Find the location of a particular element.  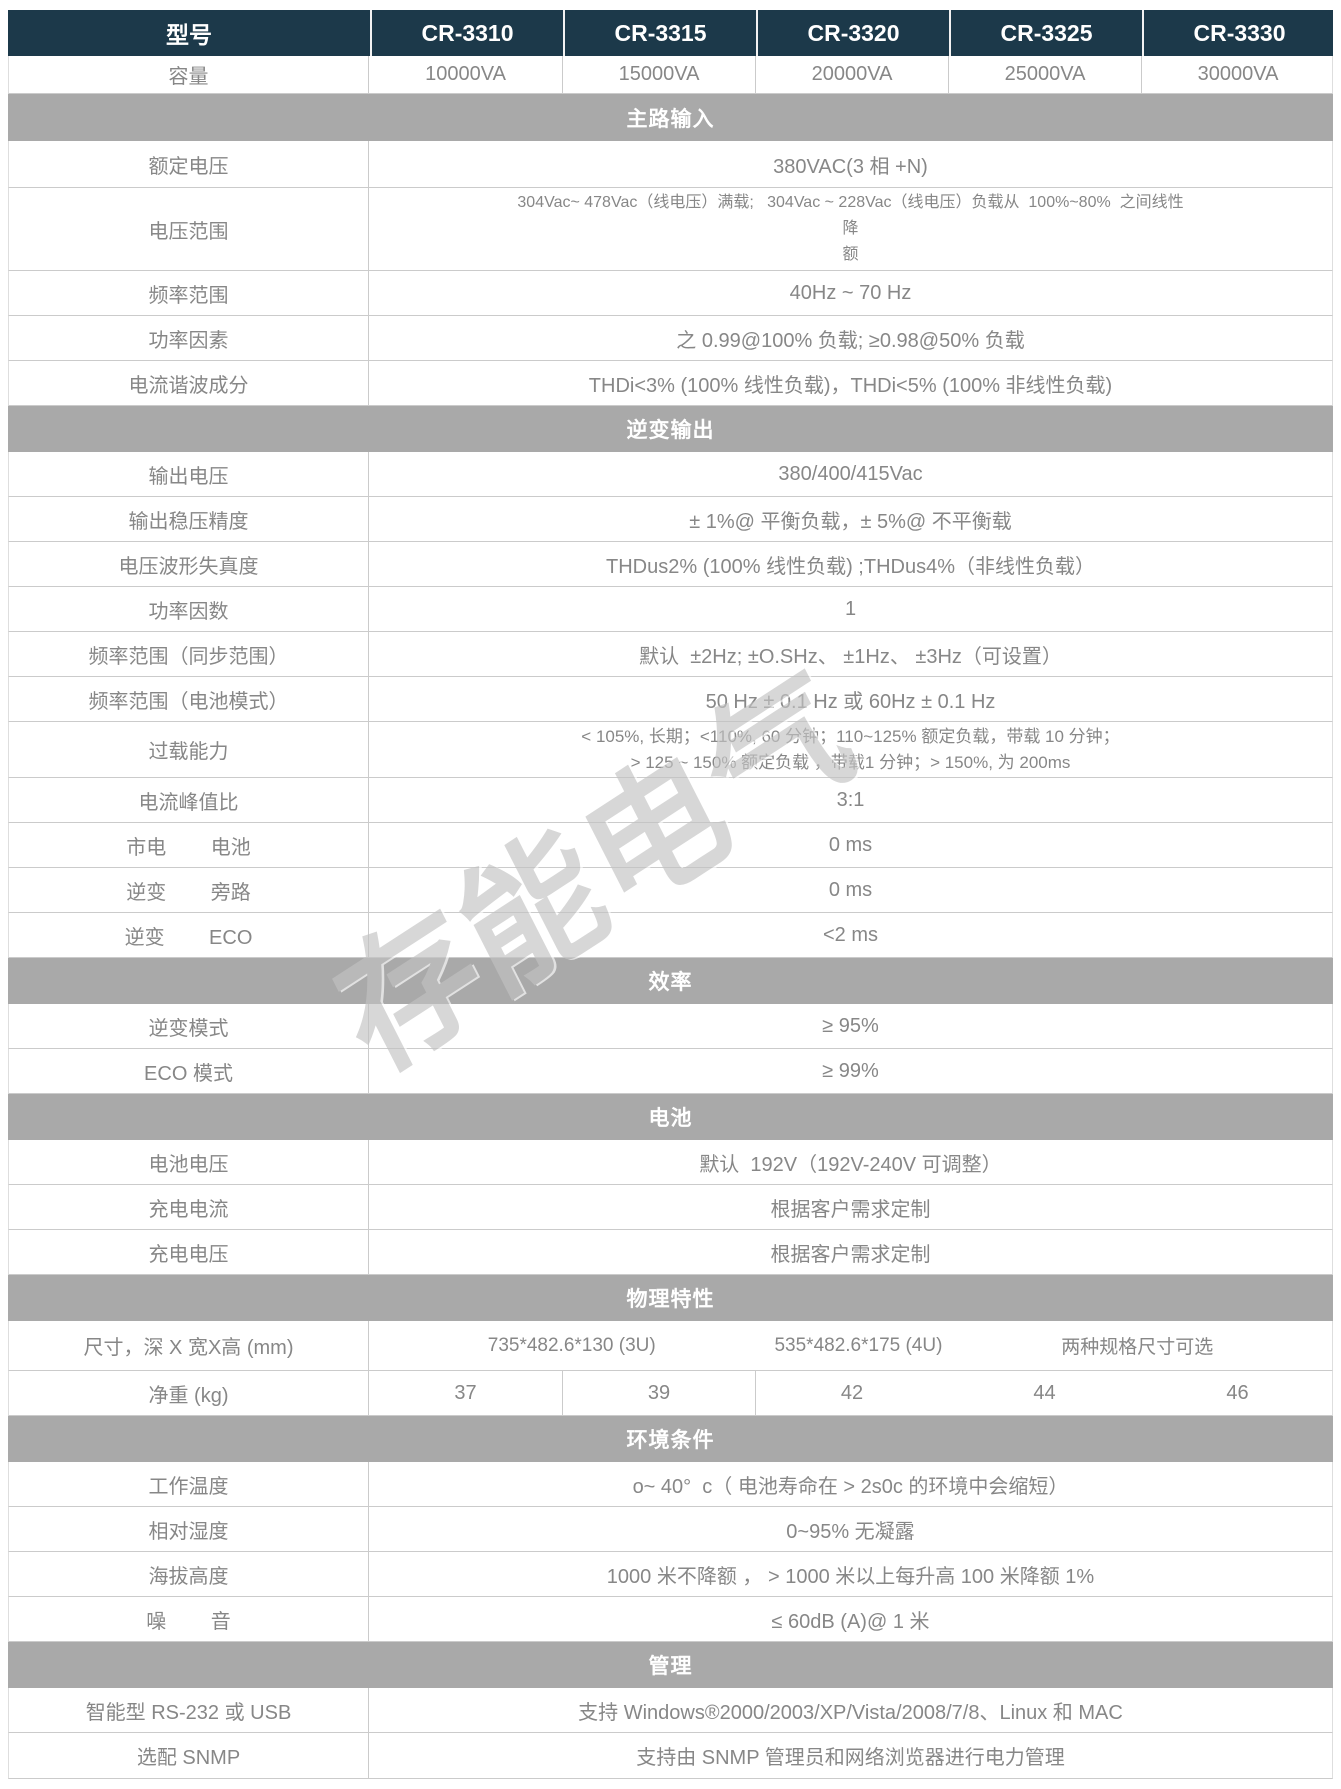

row-label: 过载能力 is located at coordinates (189, 749).